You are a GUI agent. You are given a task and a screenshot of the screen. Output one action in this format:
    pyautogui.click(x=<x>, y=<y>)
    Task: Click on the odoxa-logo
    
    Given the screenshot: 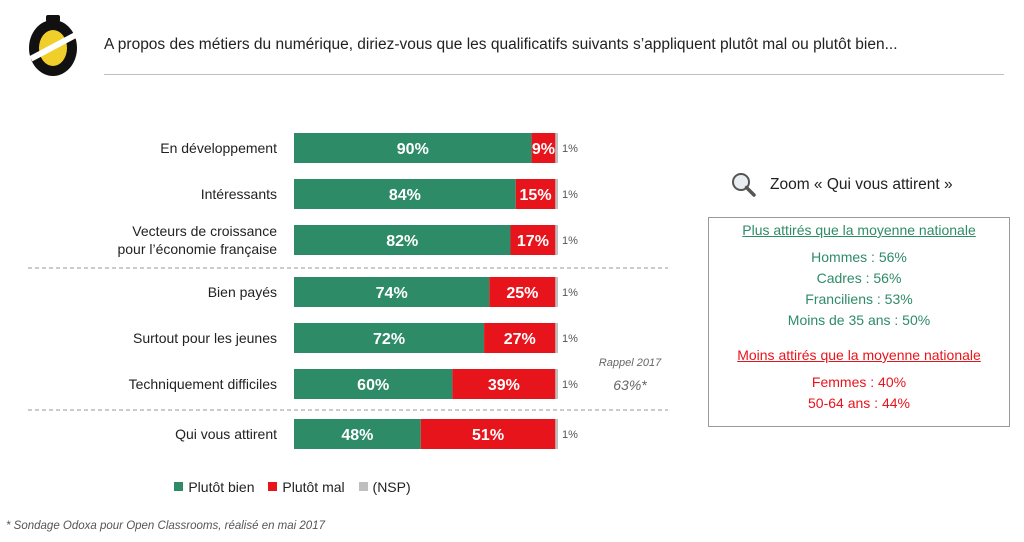 What is the action you would take?
    pyautogui.click(x=53, y=45)
    